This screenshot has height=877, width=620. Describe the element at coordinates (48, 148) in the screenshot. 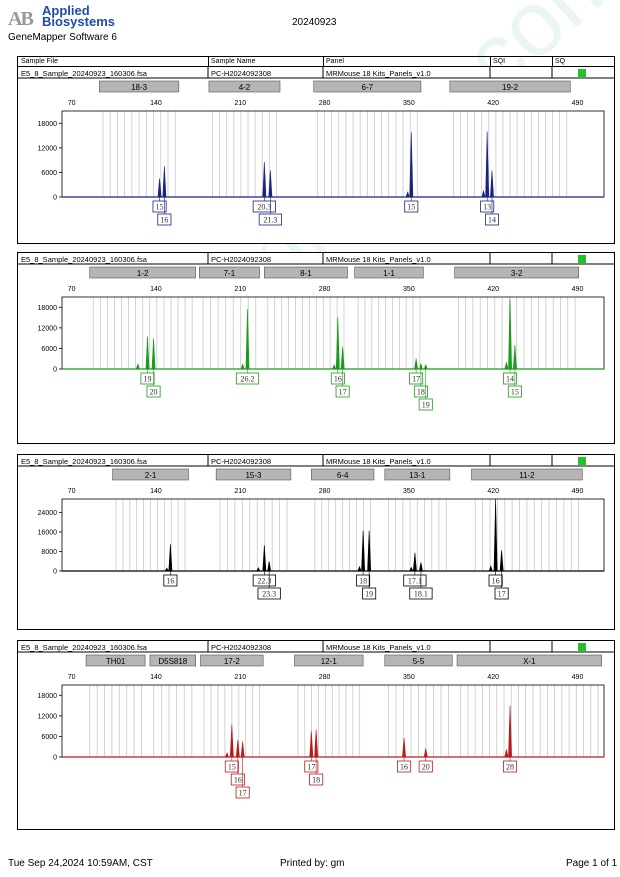

I see `y-tick-label: 12000` at that location.